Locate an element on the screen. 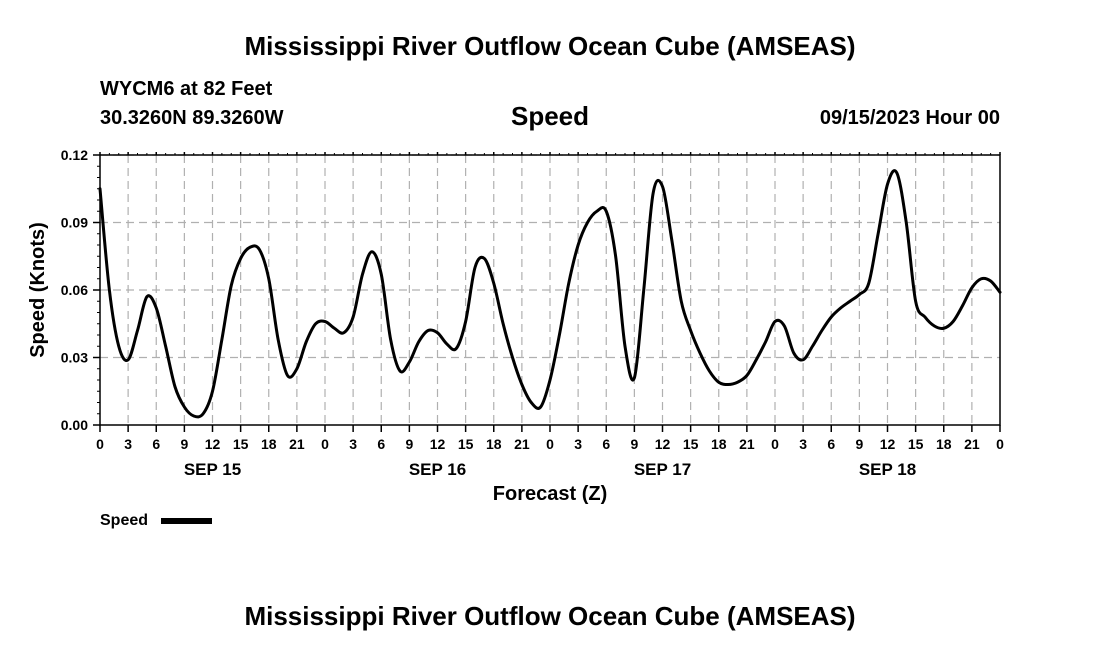 The image size is (1100, 650). date-label: SEP 15 is located at coordinates (212, 469).